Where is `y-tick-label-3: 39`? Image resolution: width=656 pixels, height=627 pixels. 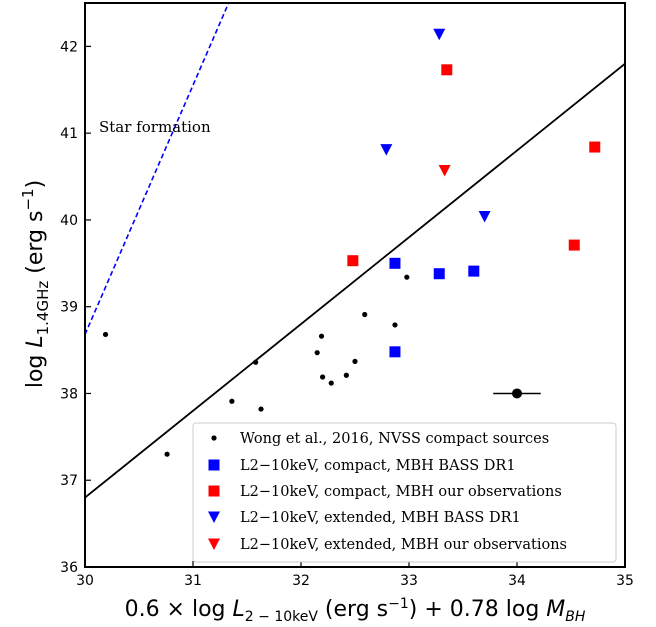 y-tick-label-3: 39 is located at coordinates (69, 308).